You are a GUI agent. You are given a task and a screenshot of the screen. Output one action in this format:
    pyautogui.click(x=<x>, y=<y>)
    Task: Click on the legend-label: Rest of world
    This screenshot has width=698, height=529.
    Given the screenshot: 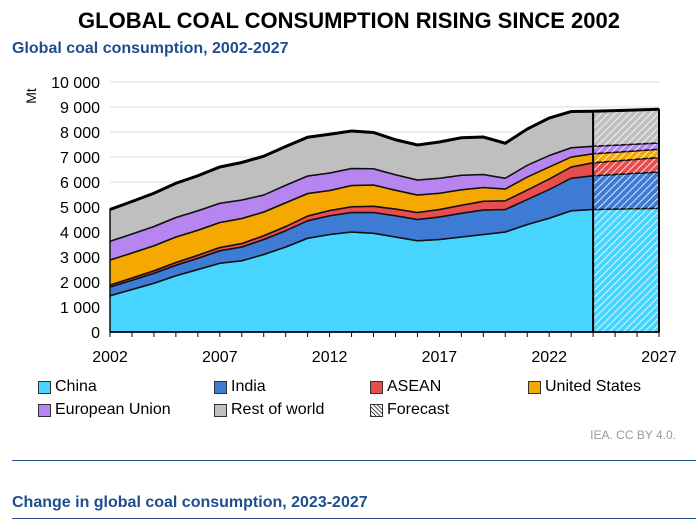 What is the action you would take?
    pyautogui.click(x=278, y=409)
    